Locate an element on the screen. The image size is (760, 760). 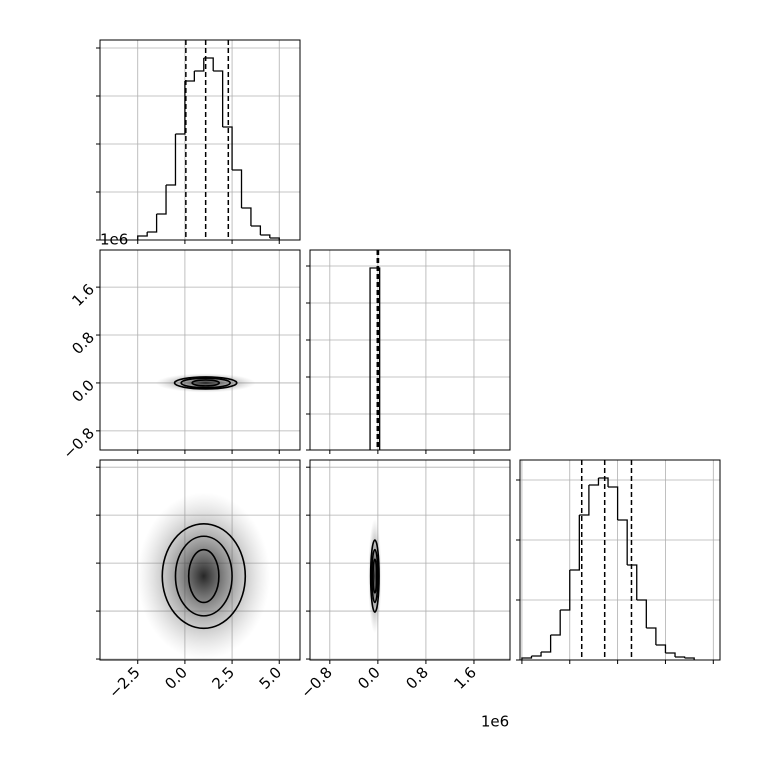
panel: −2.5 0.0 2.5 5.0 is located at coordinates (198, 580).